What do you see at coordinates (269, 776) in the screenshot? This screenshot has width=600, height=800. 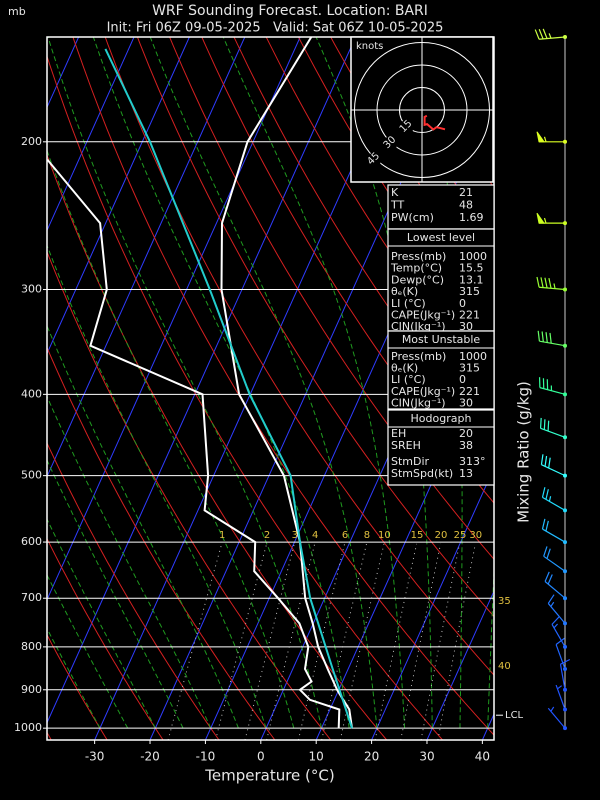 I see `x-axis-title: Temperature (°C)` at bounding box center [269, 776].